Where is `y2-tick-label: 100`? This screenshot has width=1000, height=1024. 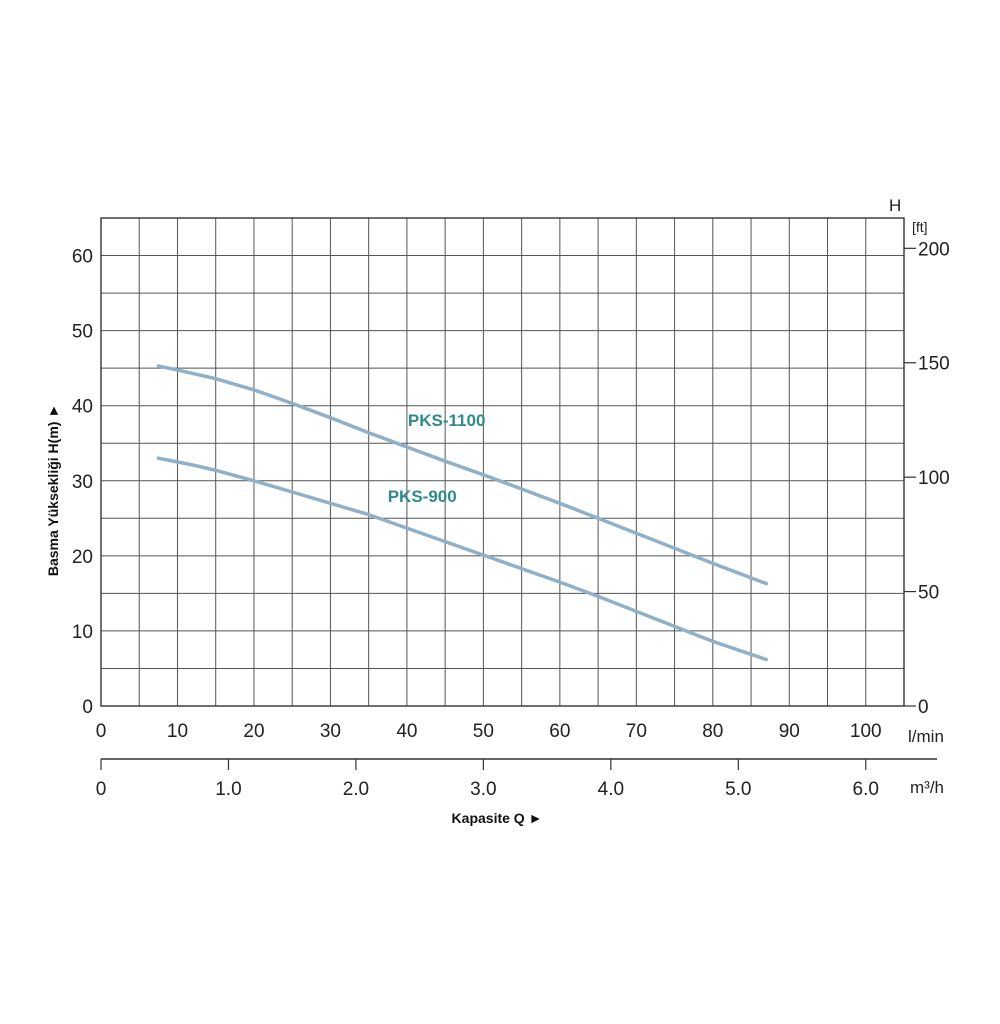
y2-tick-label: 100 is located at coordinates (934, 478).